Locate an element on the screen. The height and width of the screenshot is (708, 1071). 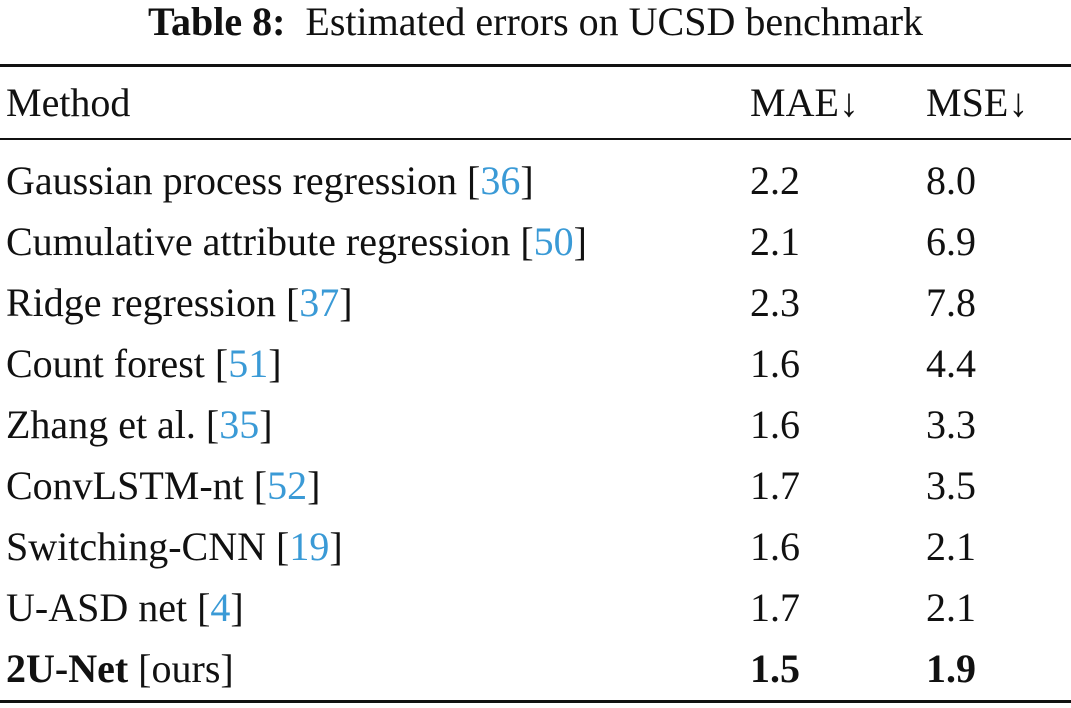
mse-cell: 3.3 is located at coordinates (951, 424).